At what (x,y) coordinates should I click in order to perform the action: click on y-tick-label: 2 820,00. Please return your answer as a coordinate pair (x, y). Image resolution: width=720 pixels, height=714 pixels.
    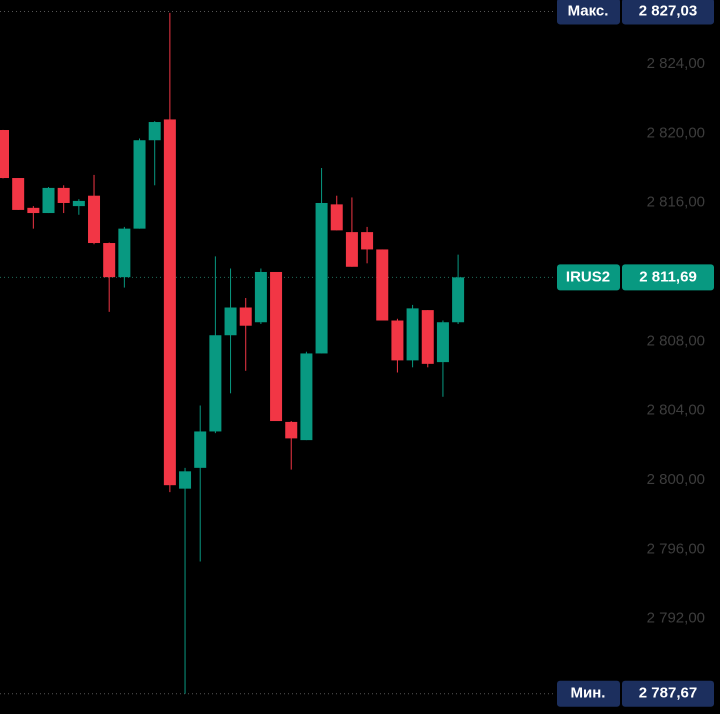
    Looking at the image, I should click on (676, 132).